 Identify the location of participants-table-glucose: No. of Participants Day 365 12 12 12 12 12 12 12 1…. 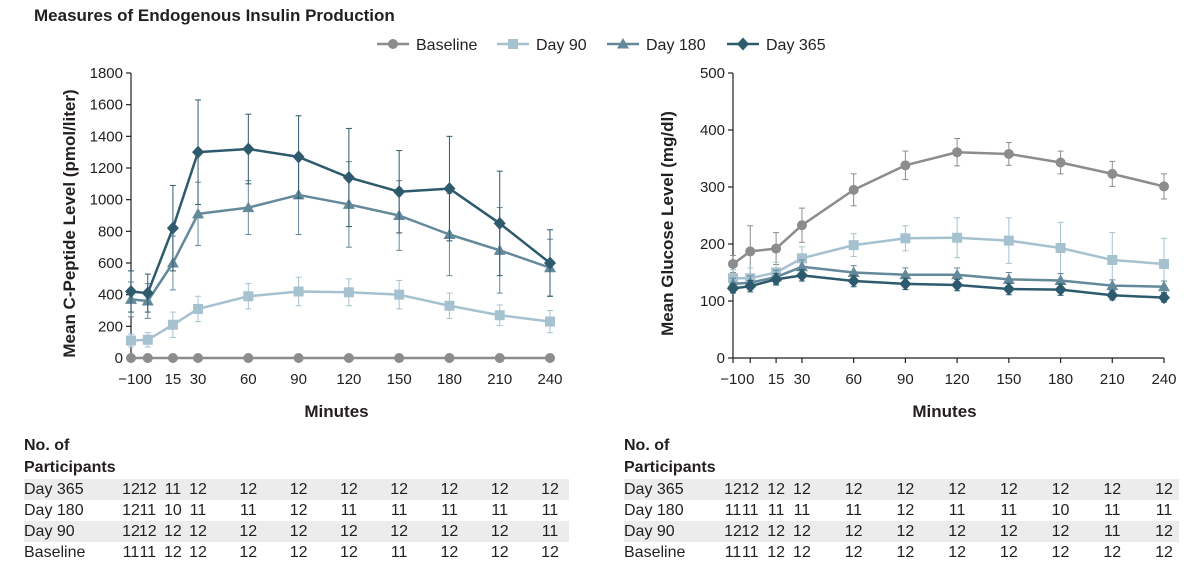
(901, 499).